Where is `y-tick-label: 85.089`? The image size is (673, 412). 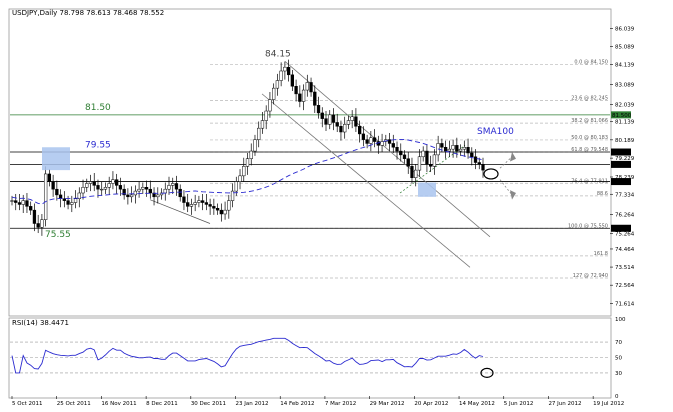
y-tick-label: 85.089 is located at coordinates (625, 47).